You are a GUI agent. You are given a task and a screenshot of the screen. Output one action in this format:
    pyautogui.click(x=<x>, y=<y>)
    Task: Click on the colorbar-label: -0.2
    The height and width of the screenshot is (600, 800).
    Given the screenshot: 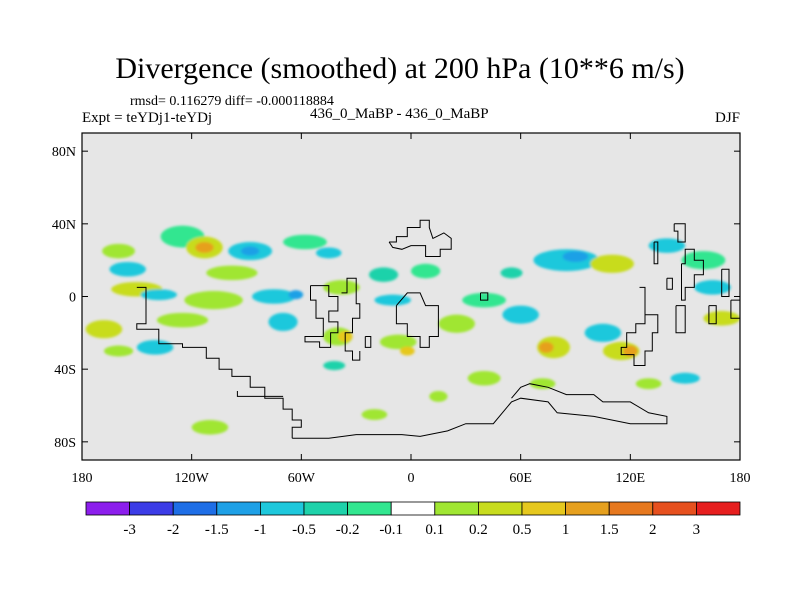 What is the action you would take?
    pyautogui.click(x=348, y=530)
    